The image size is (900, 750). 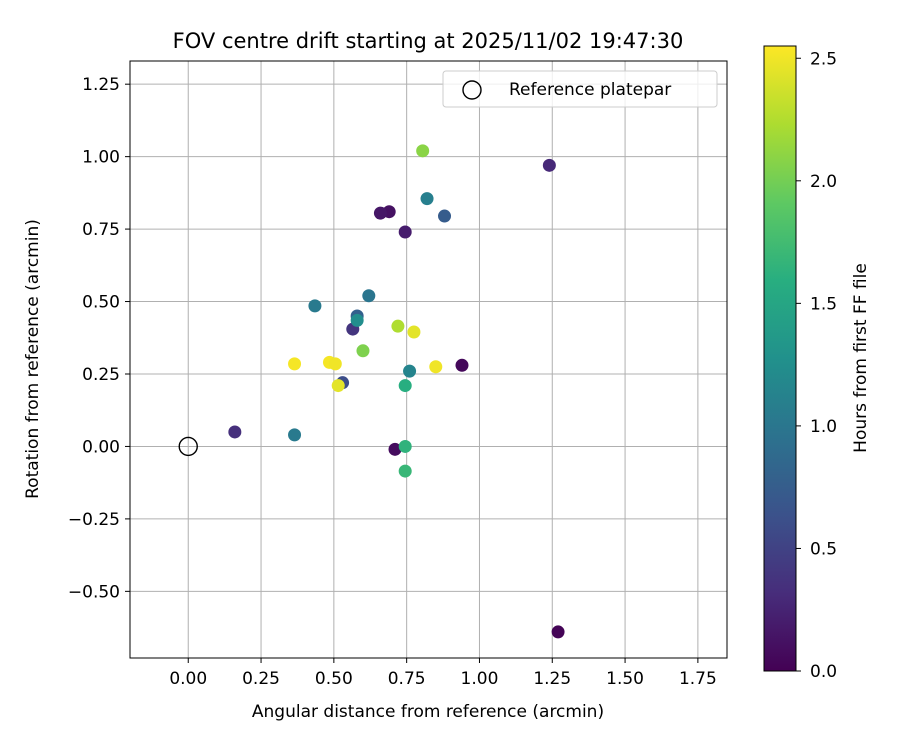 I want to click on y-tick-label: 0.50, so click(x=101, y=303).